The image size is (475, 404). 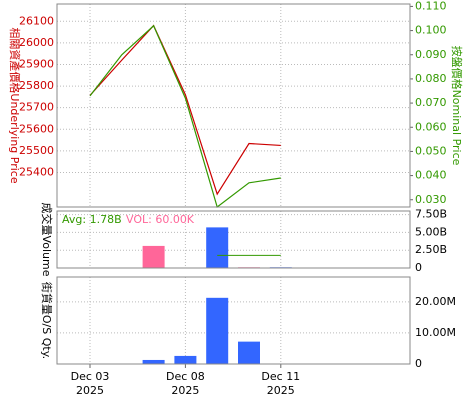 What do you see at coordinates (431, 175) in the screenshot?
I see `y2-tick-label: 0.040` at bounding box center [431, 175].